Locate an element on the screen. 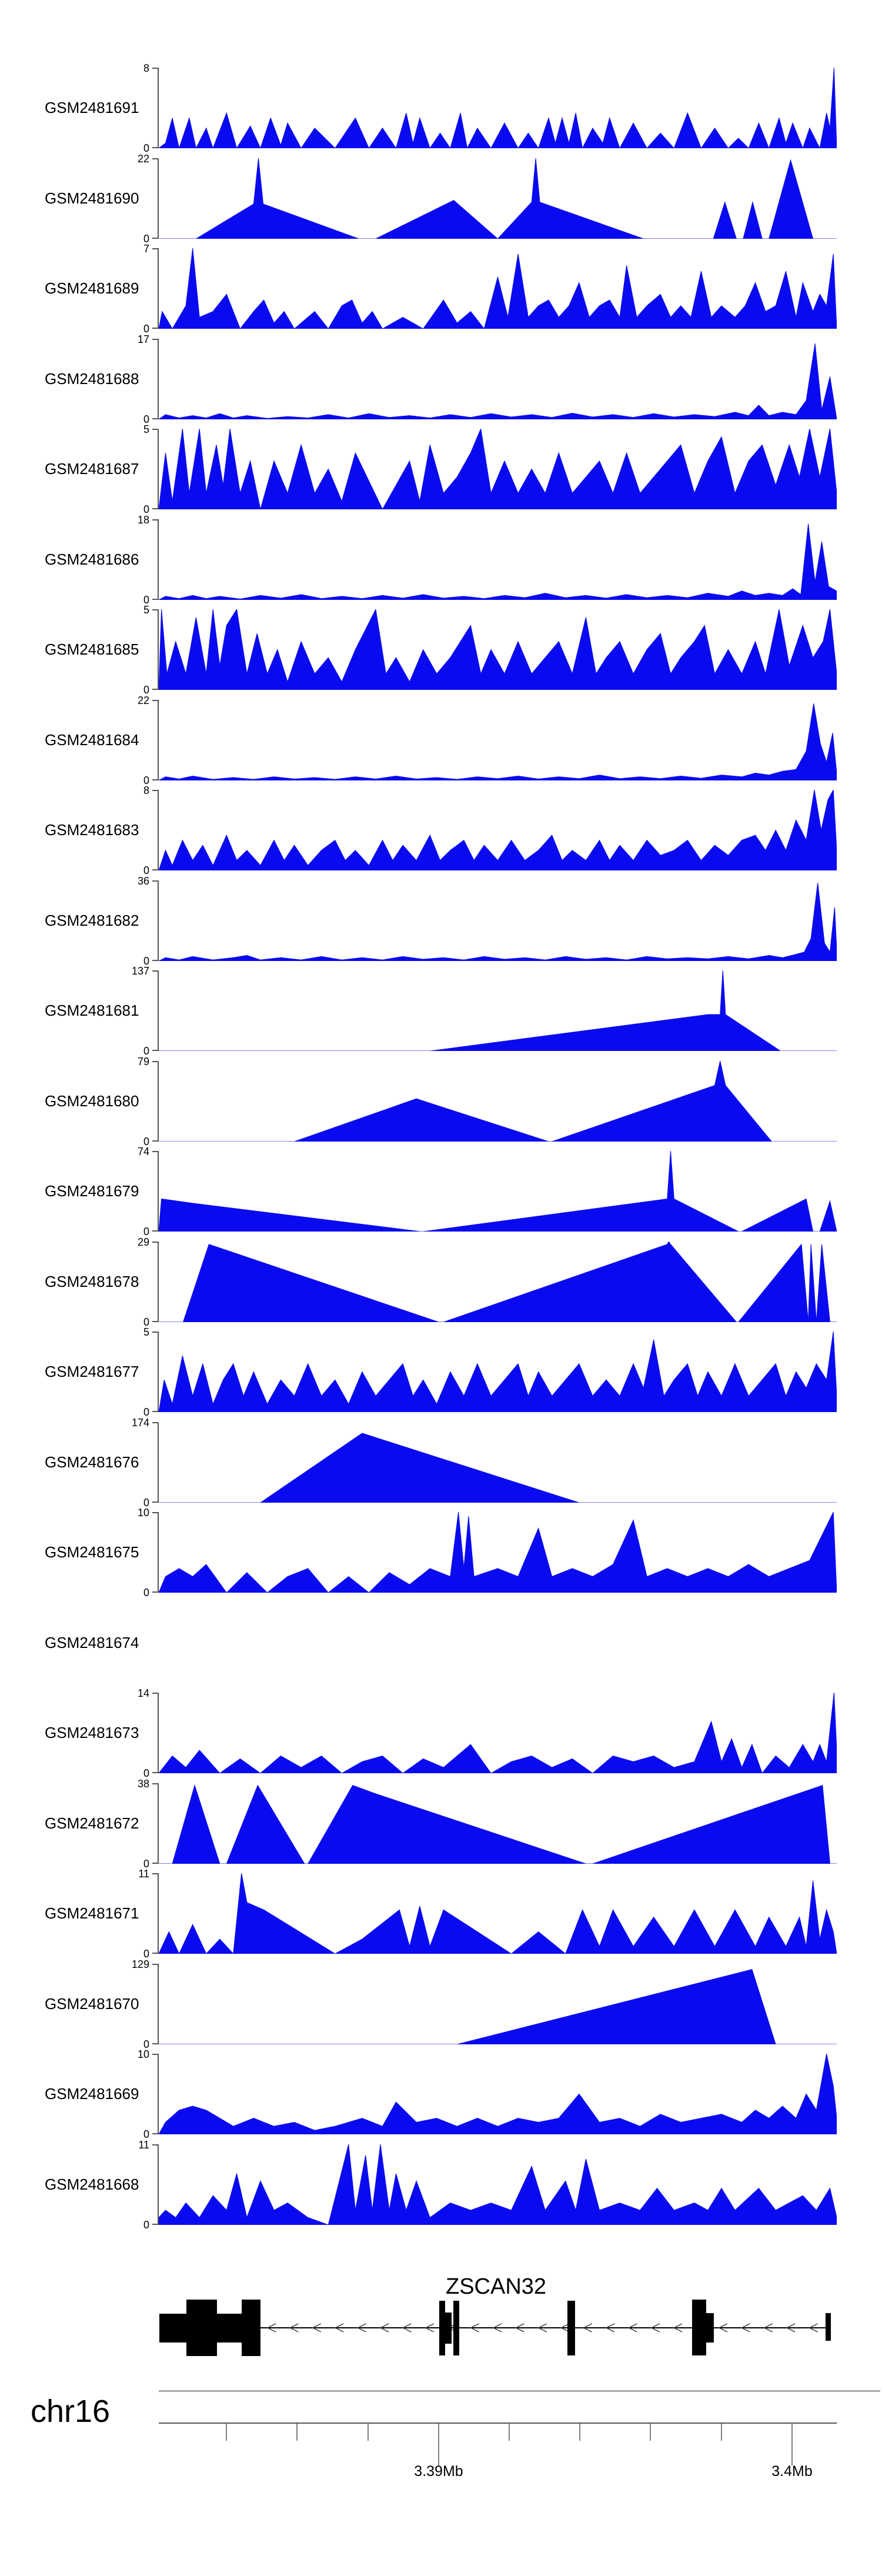 This screenshot has height=2576, width=882. y-axis-max-label: 74 is located at coordinates (143, 1151).